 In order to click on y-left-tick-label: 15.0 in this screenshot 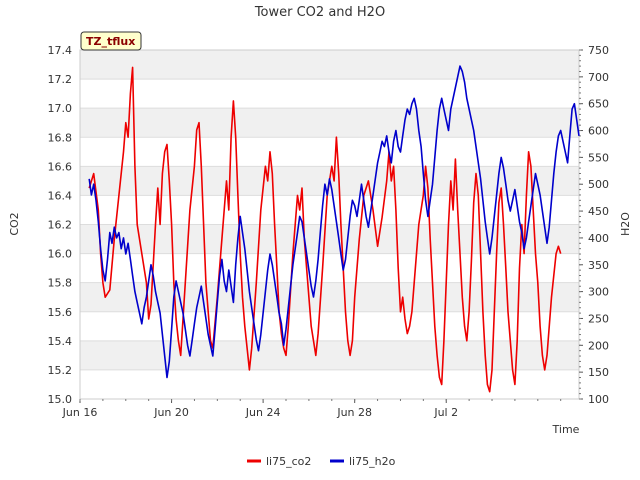, I will do `click(60, 399)`.